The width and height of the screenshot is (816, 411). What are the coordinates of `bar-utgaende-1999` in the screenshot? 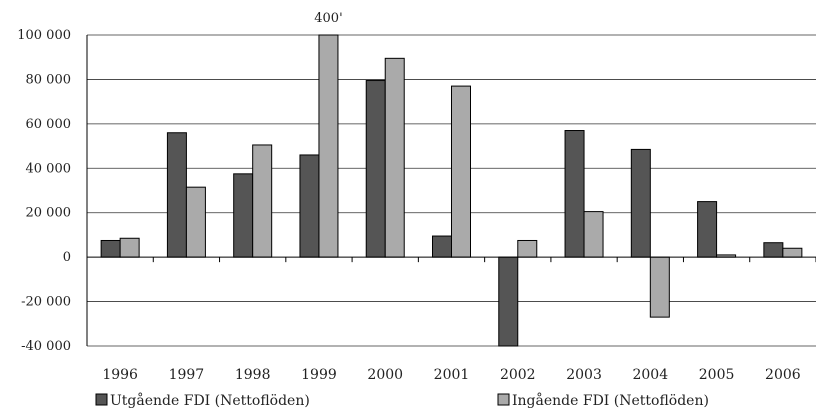 It's located at (309, 206).